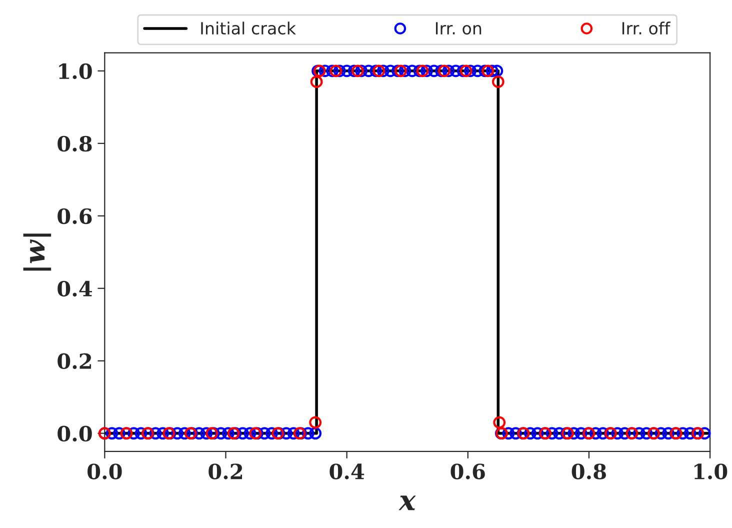 This screenshot has height=528, width=732. What do you see at coordinates (407, 503) in the screenshot?
I see `x-axis-title: x` at bounding box center [407, 503].